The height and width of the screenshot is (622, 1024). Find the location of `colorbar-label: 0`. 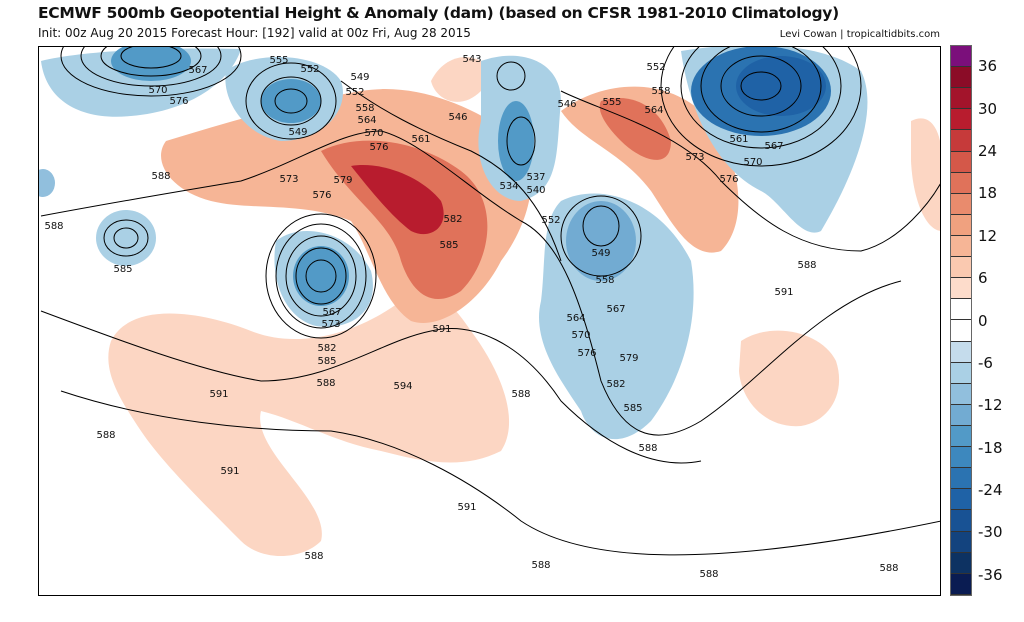

colorbar-label: 0 is located at coordinates (983, 320).